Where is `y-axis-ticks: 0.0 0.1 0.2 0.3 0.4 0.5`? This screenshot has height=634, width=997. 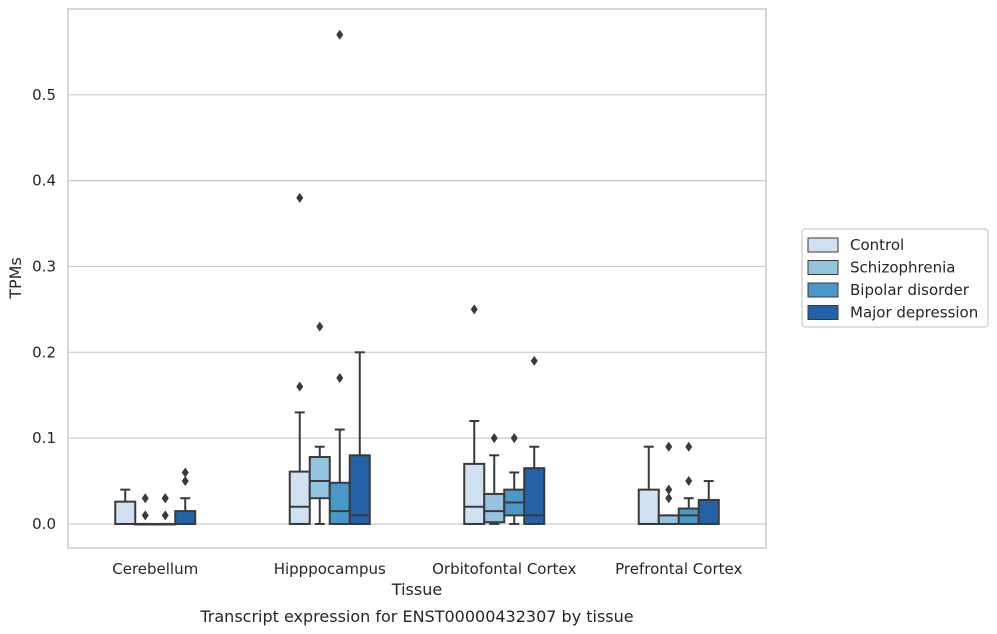
y-axis-ticks: 0.0 0.1 0.2 0.3 0.4 0.5 is located at coordinates (44, 309).